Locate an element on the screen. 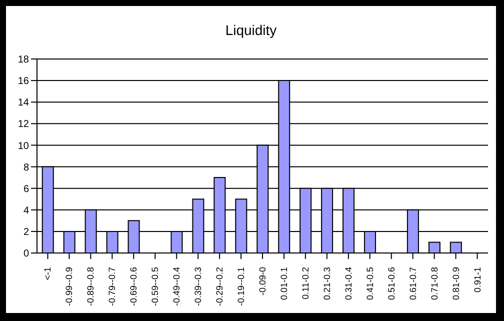 The image size is (504, 321). x-tick-label: 0.31-0.4 is located at coordinates (348, 283).